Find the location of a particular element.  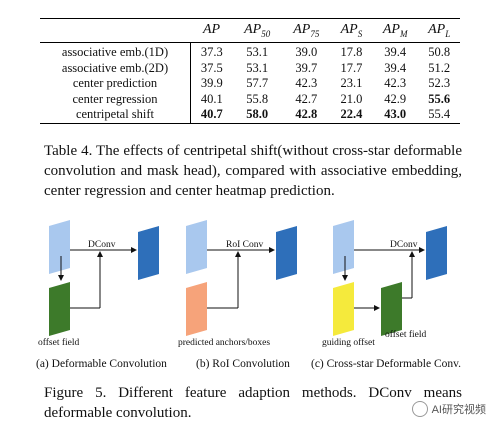

metric-header: APM is located at coordinates (395, 31).